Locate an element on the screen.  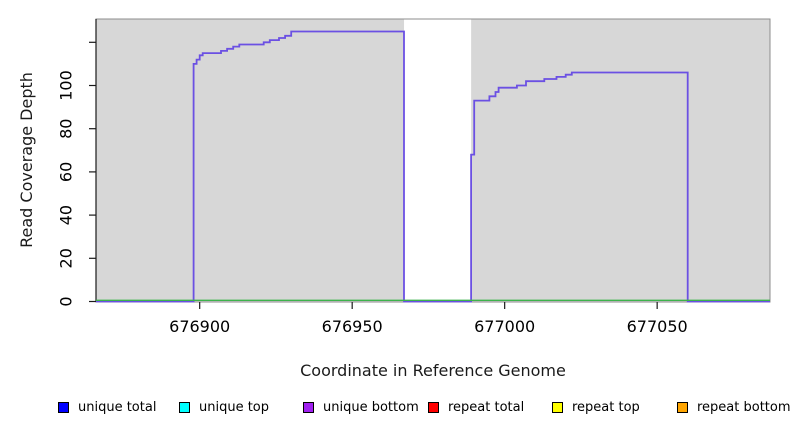
legend-item-repeat-bottom: repeat bottom is located at coordinates (734, 407).